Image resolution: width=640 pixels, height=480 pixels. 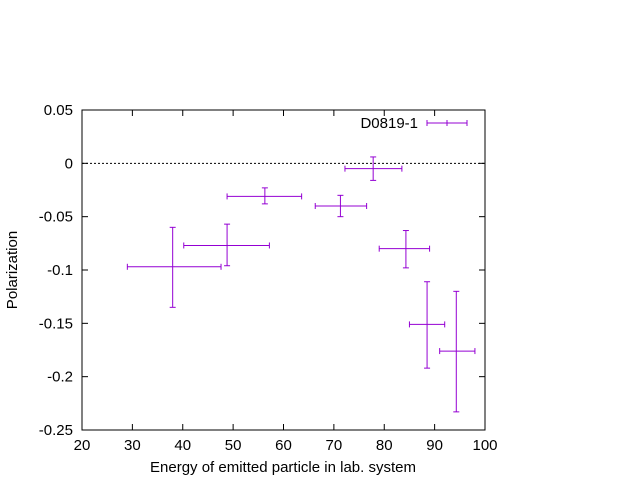 I want to click on x-tick-label: 90, so click(x=434, y=445).